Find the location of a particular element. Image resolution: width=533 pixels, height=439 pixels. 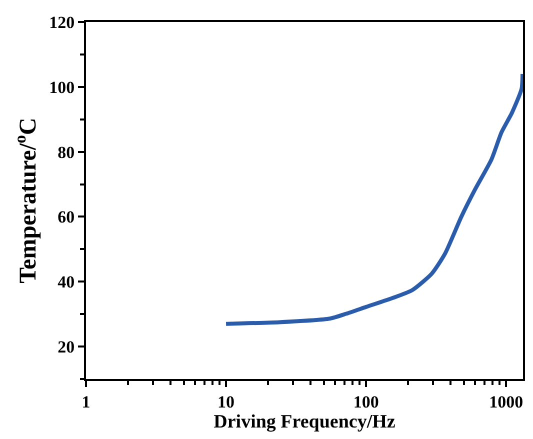

y-tick-label: 120 is located at coordinates (62, 22).